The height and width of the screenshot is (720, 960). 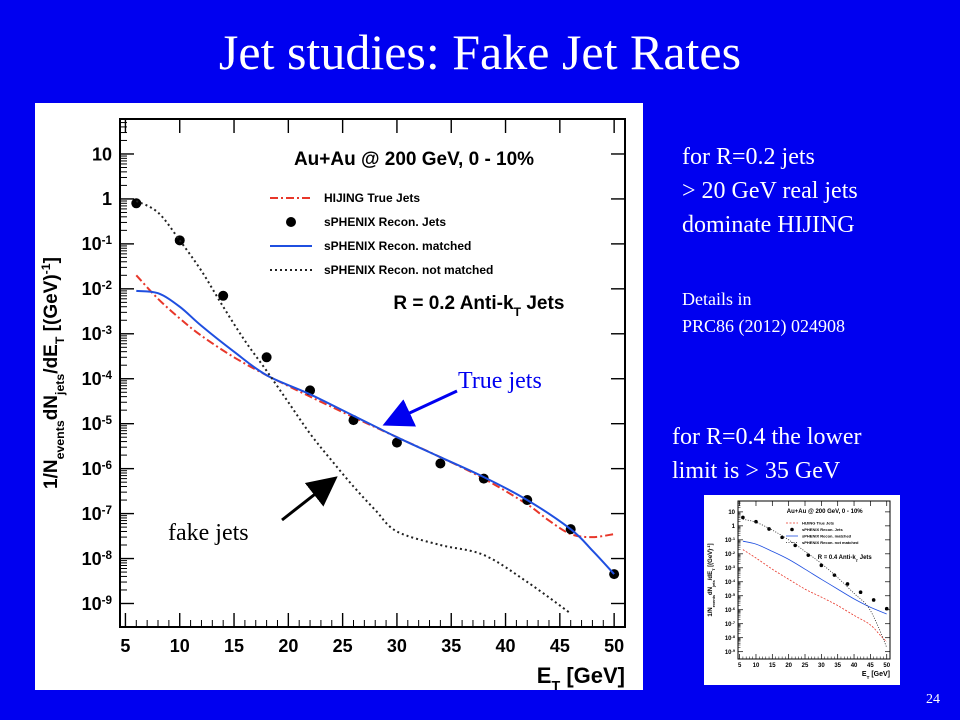 I want to click on main-y-tick-label: 10, so click(x=102, y=154).